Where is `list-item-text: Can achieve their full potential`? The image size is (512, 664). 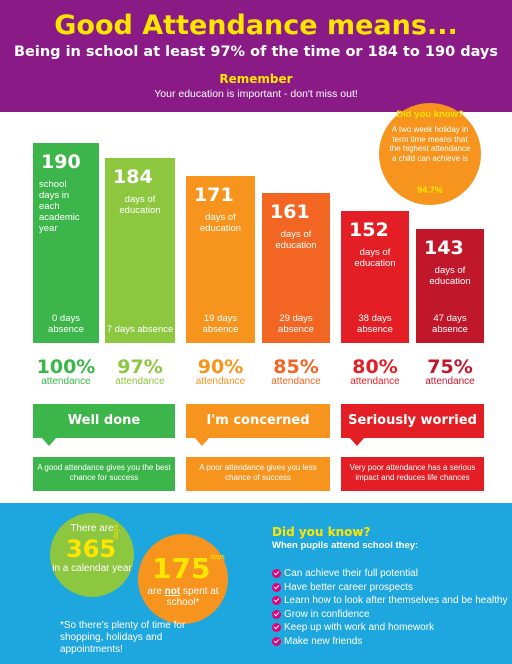
list-item-text: Can achieve their full potential is located at coordinates (351, 573).